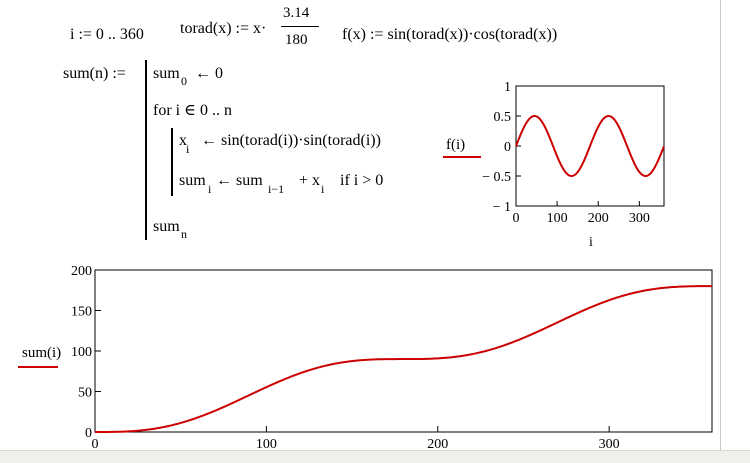  Describe the element at coordinates (362, 180) in the screenshot. I see `program-line-4-condition: if i > 0` at that location.